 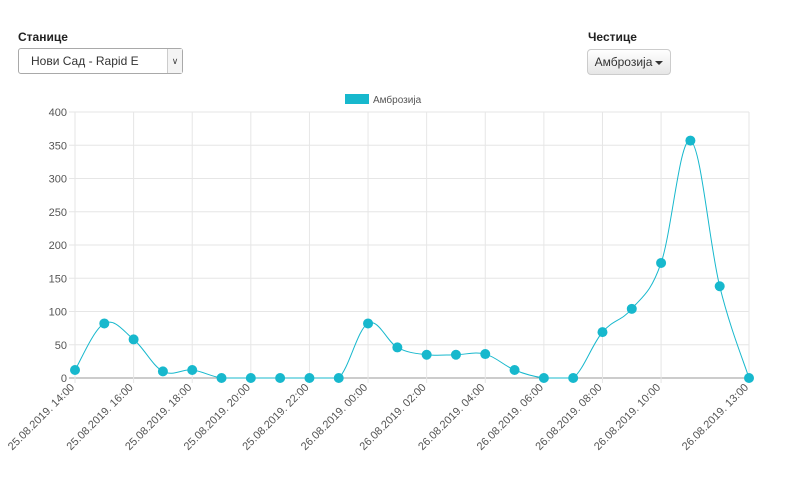 What do you see at coordinates (715, 417) in the screenshot?
I see `x-tick-label: 26.08.2019. 13:00` at bounding box center [715, 417].